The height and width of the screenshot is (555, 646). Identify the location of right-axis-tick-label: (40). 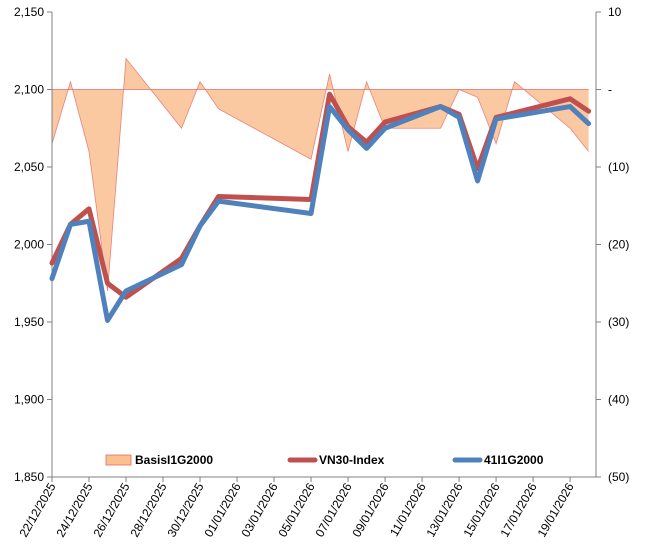
(618, 400).